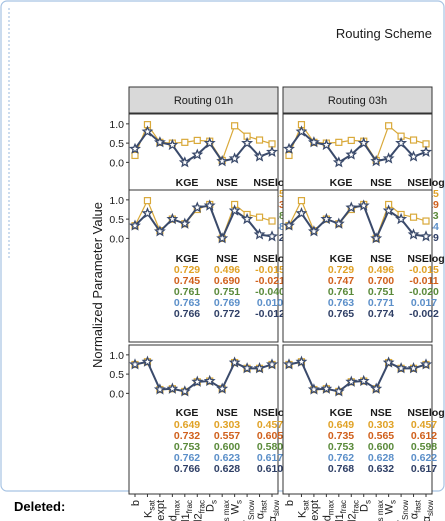 This screenshot has width=445, height=521. I want to click on metric-value: -0.011, so click(423, 281).